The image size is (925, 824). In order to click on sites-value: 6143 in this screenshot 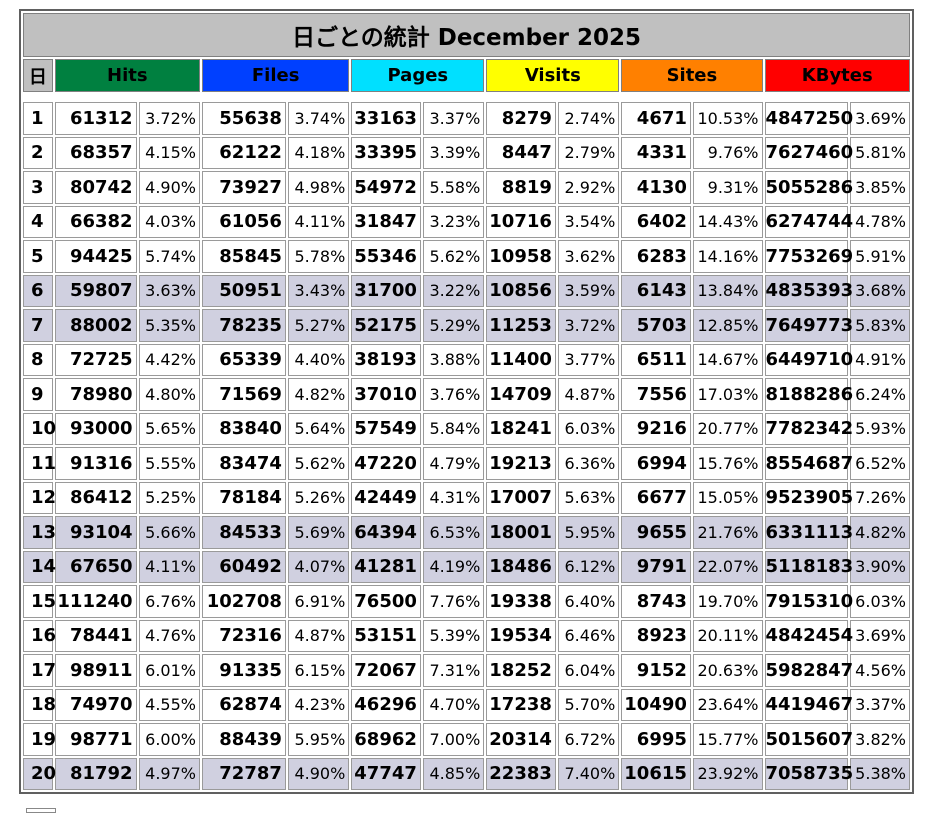, I will do `click(656, 290)`.